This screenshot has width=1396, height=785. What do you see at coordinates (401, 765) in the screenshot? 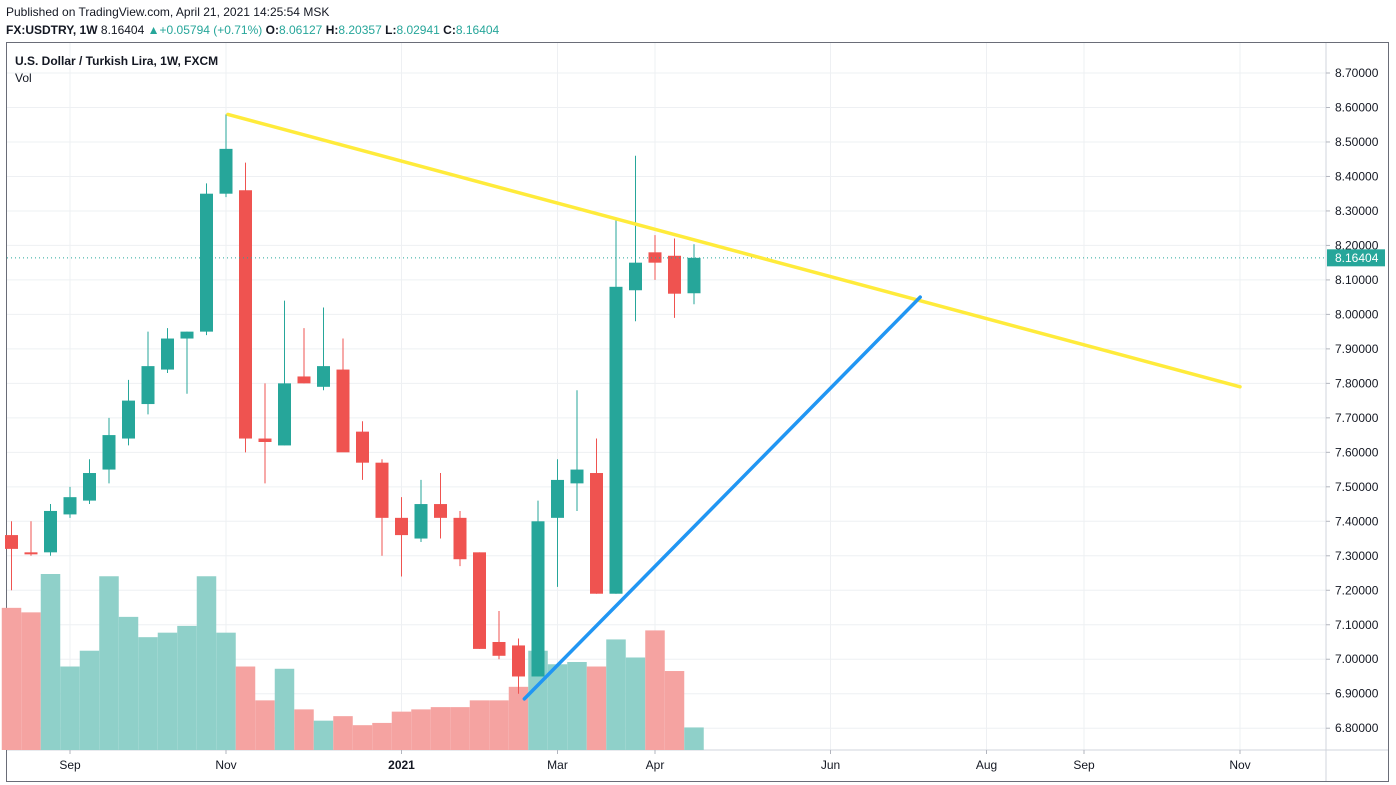
I see `x-tick-label: 2021` at bounding box center [401, 765].